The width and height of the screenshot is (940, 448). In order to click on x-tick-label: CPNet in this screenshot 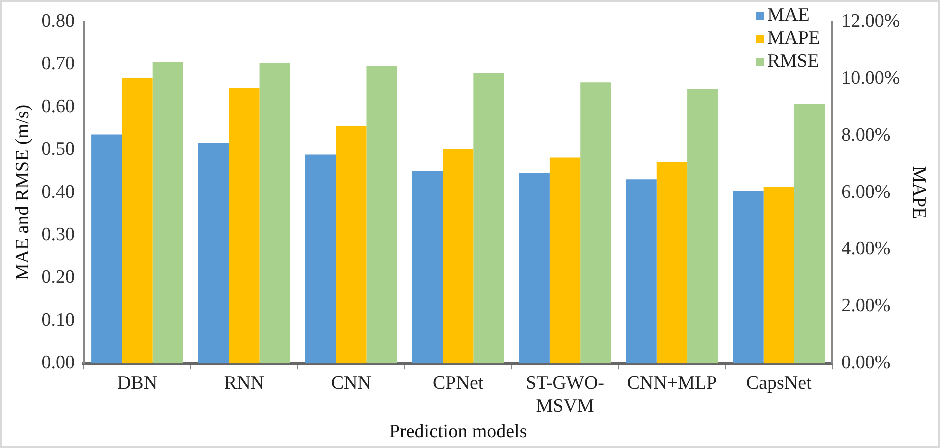, I will do `click(458, 383)`.